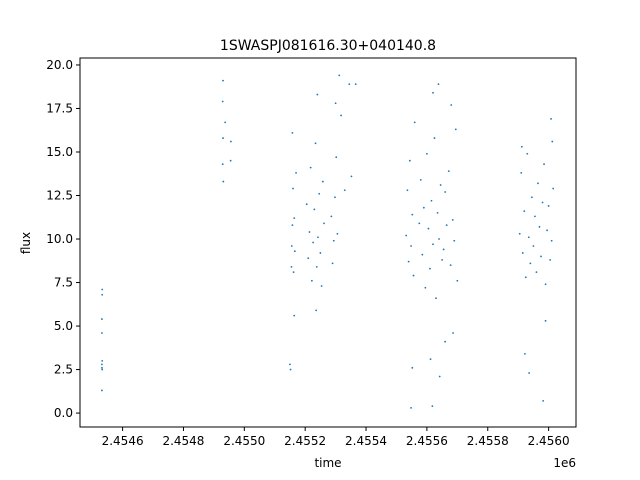 This screenshot has width=640, height=480. Describe the element at coordinates (59, 152) in the screenshot. I see `y-tick-label: 15.0` at that location.